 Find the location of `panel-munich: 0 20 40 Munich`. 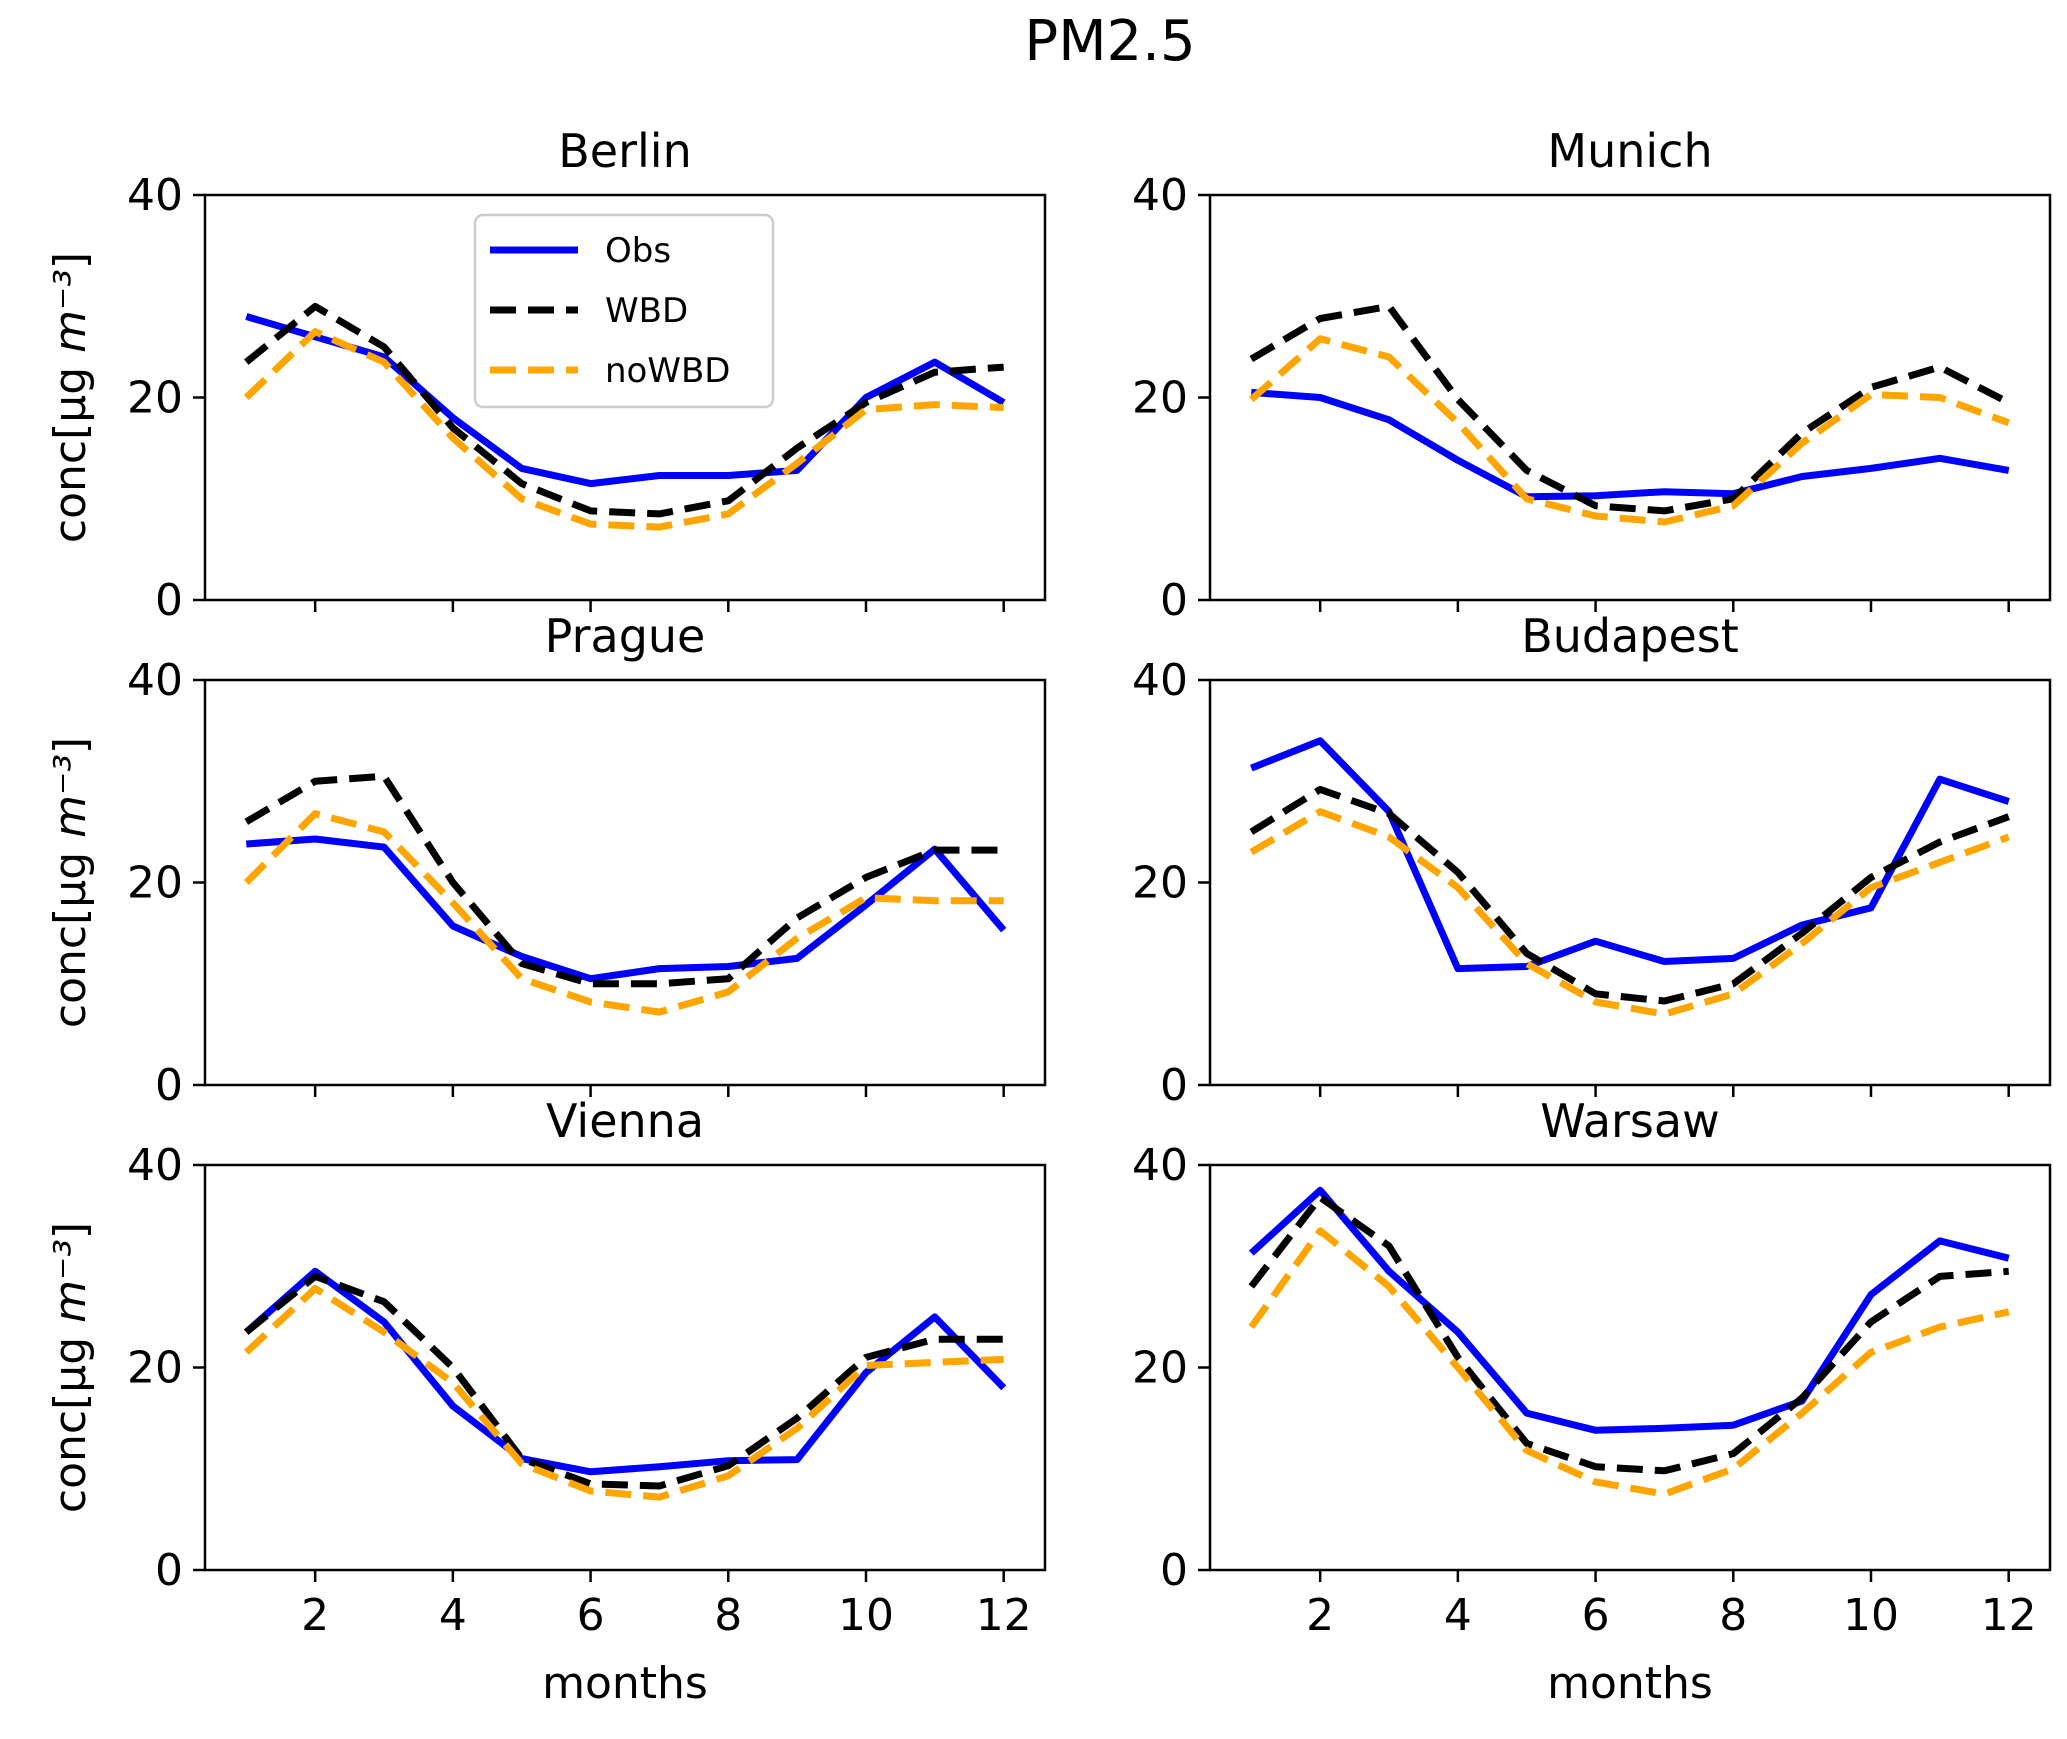

panel-munich: 0 20 40 Munich is located at coordinates (1592, 375).